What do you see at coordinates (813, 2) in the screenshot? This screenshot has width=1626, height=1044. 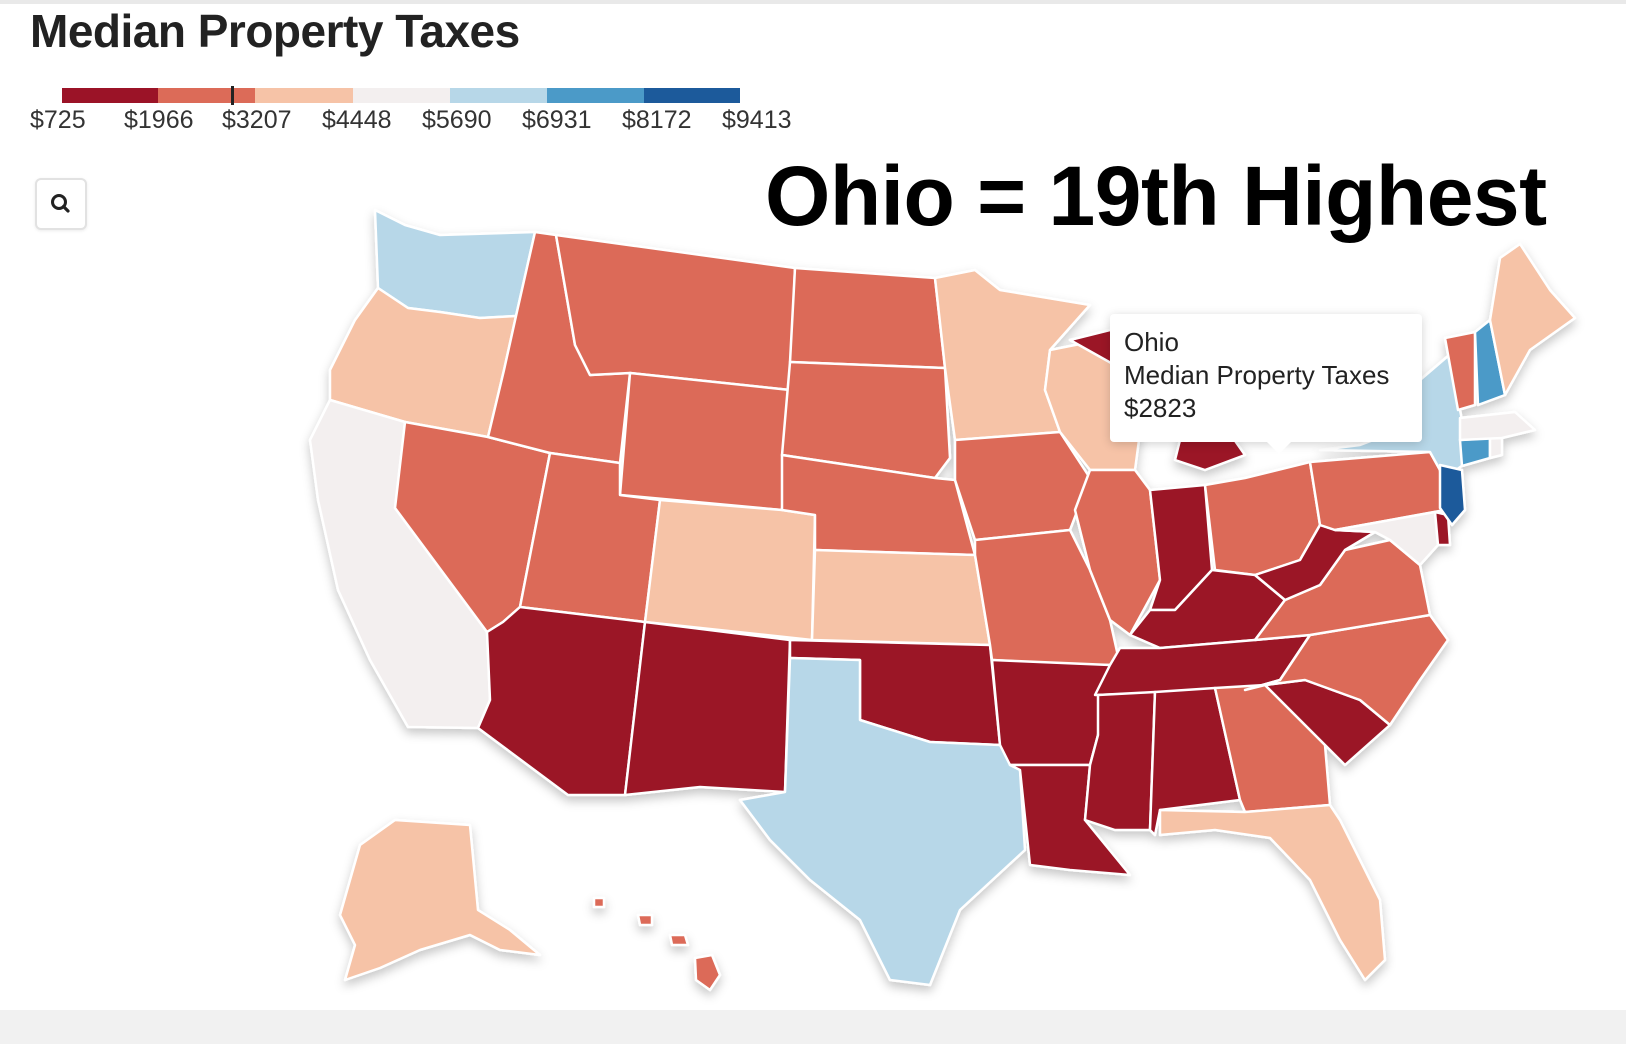 I see `top-border` at bounding box center [813, 2].